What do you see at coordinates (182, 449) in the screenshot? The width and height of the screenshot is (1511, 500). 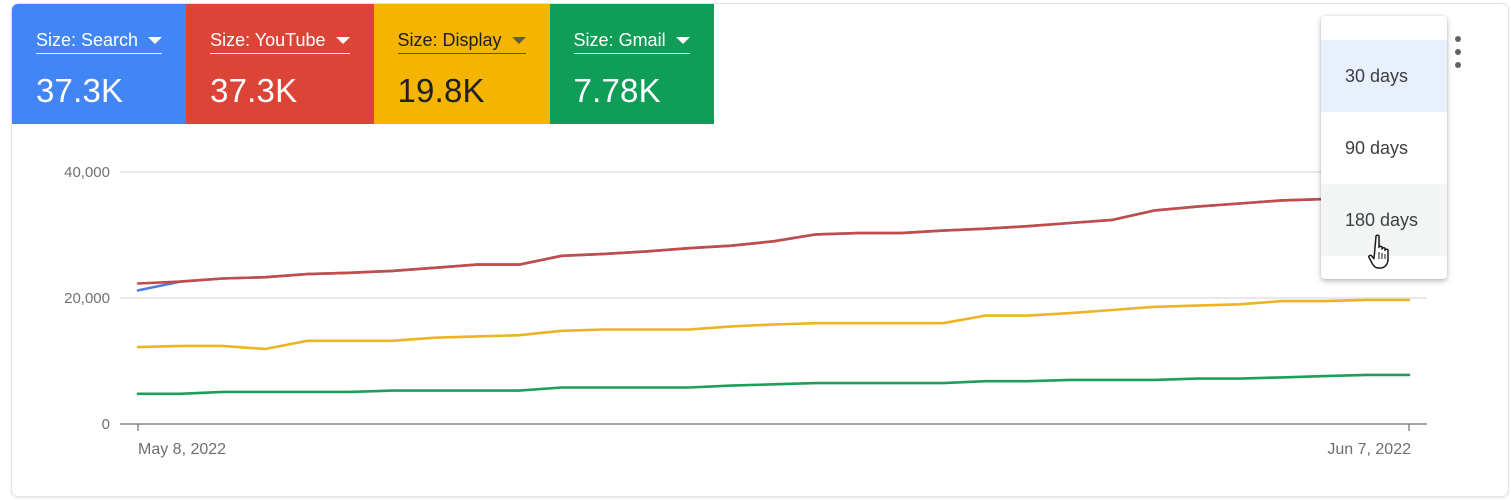 I see `x-tick-label: May 8, 2022` at bounding box center [182, 449].